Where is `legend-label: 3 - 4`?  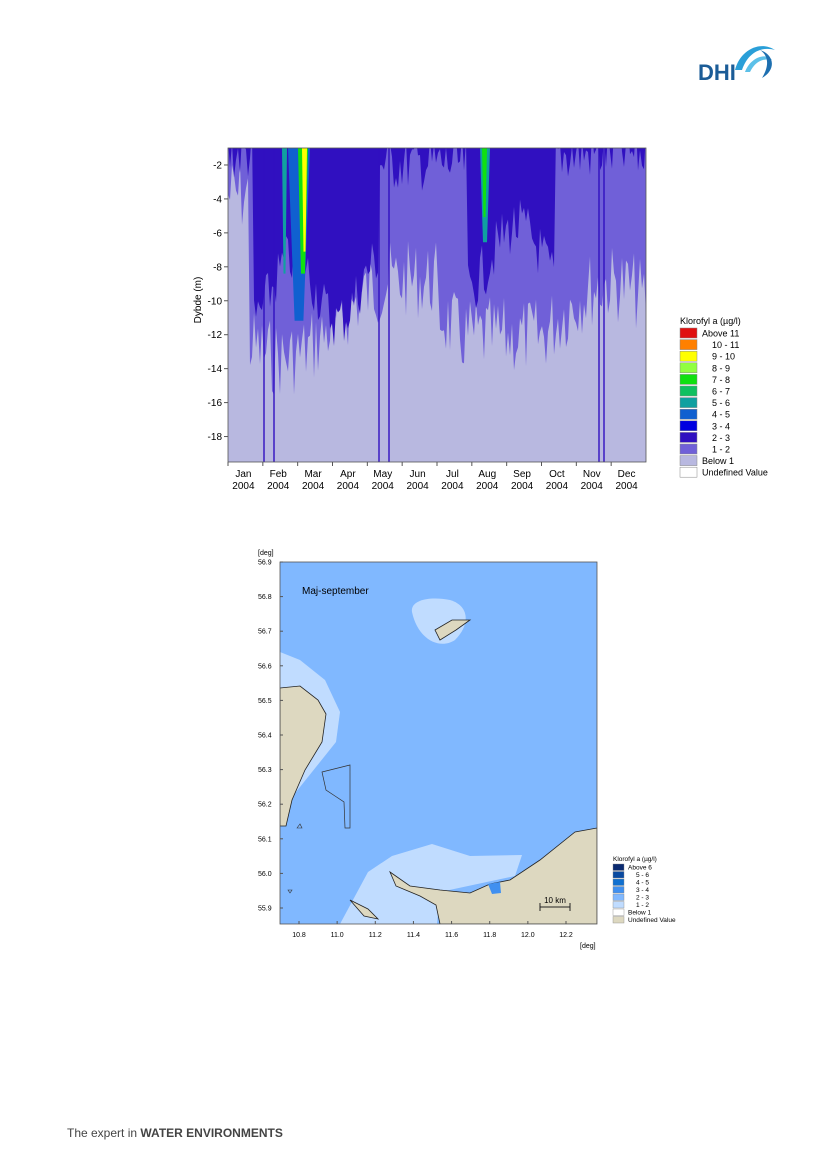 legend-label: 3 - 4 is located at coordinates (721, 426).